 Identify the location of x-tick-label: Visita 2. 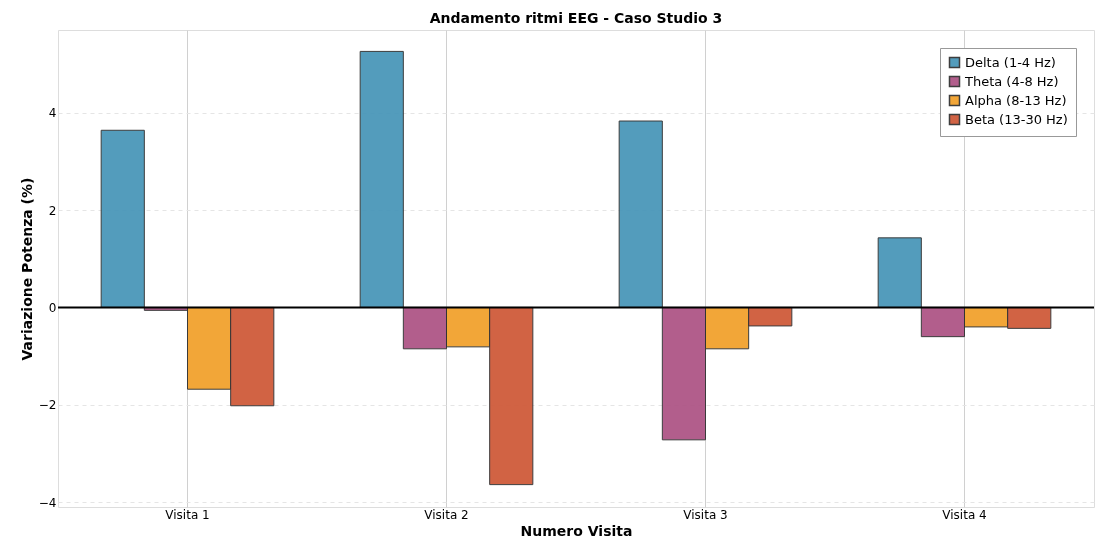
(446, 514).